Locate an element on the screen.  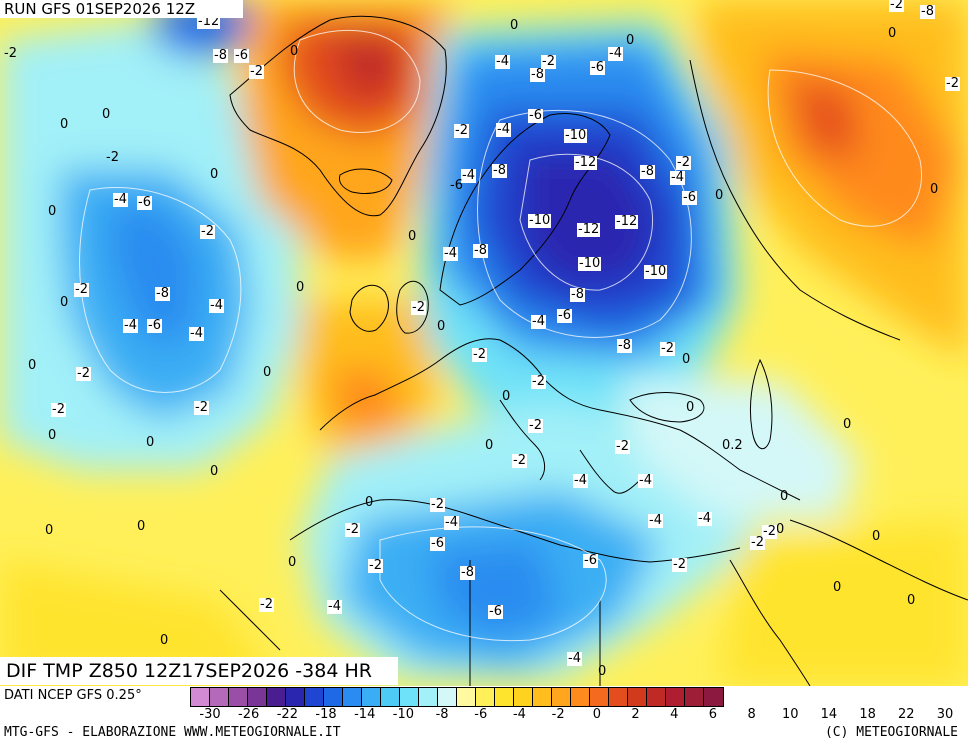
isotherm-scandinavia is located at coordinates (584, 223).